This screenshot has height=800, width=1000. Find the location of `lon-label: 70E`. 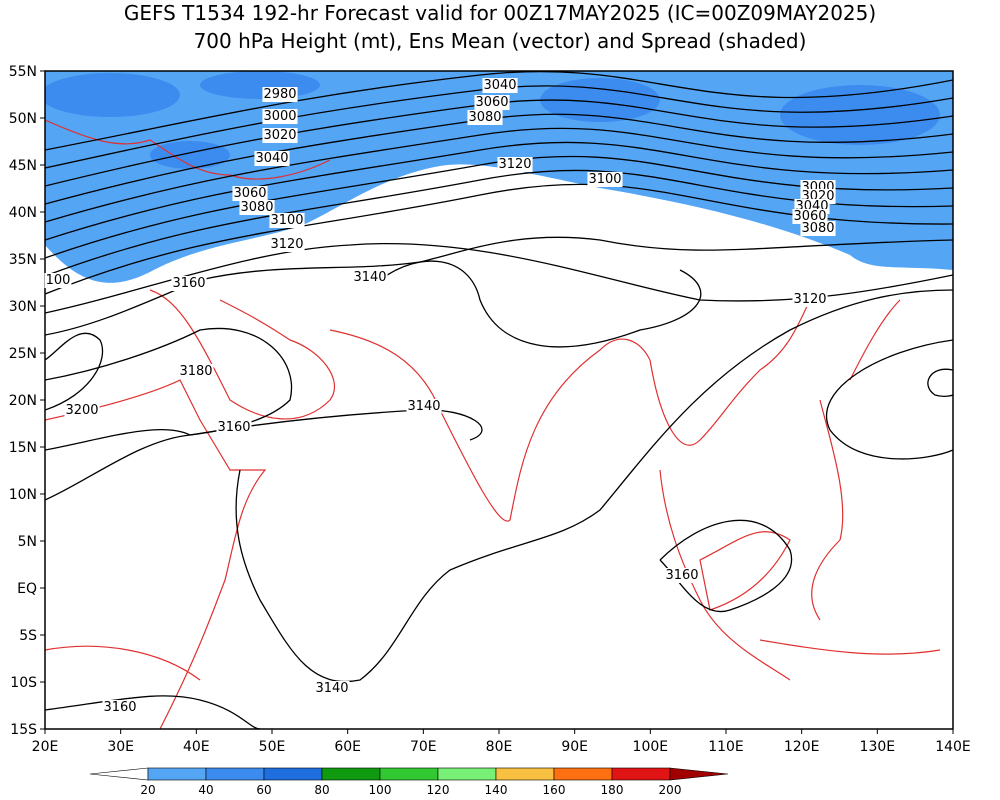

lon-label: 70E is located at coordinates (423, 747).